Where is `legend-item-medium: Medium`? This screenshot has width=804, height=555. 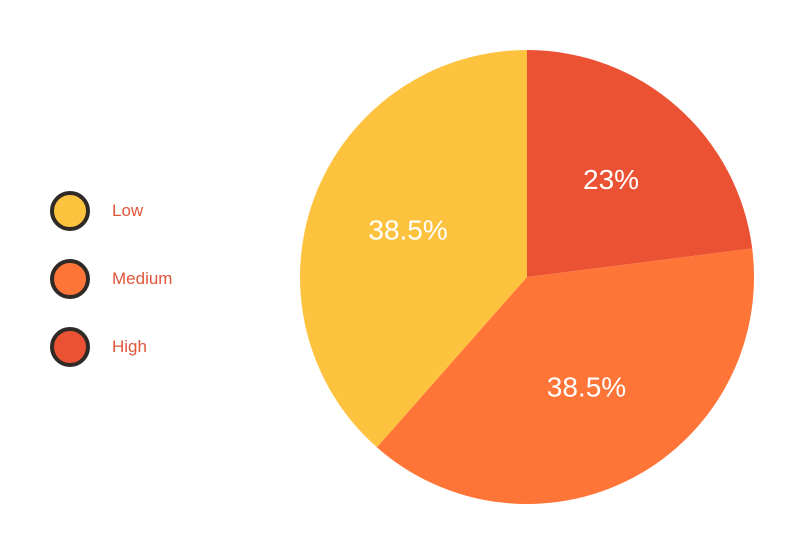 legend-item-medium: Medium is located at coordinates (160, 279).